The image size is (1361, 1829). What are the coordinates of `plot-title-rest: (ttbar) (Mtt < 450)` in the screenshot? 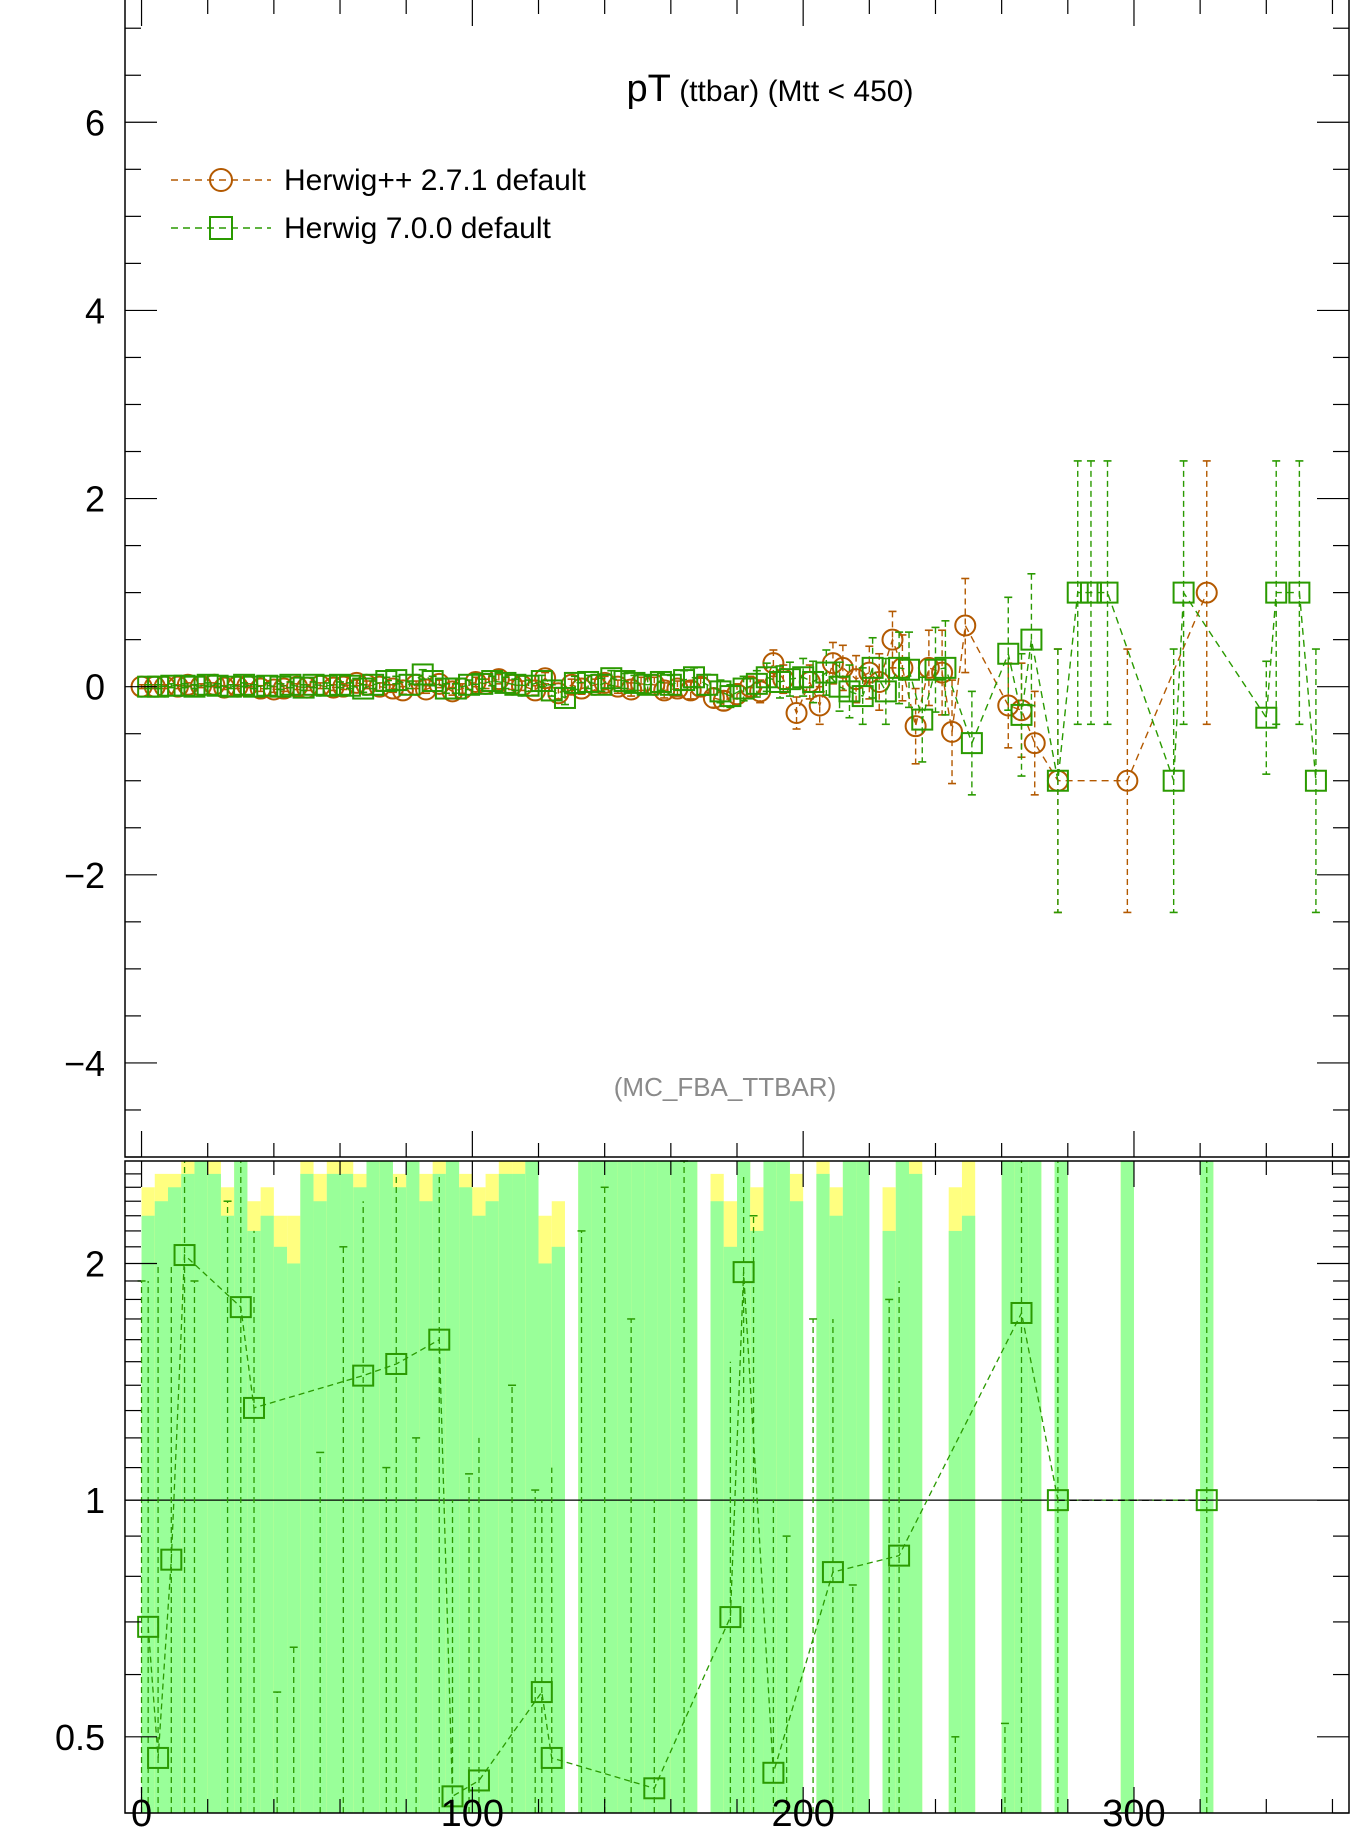 It's located at (792, 91).